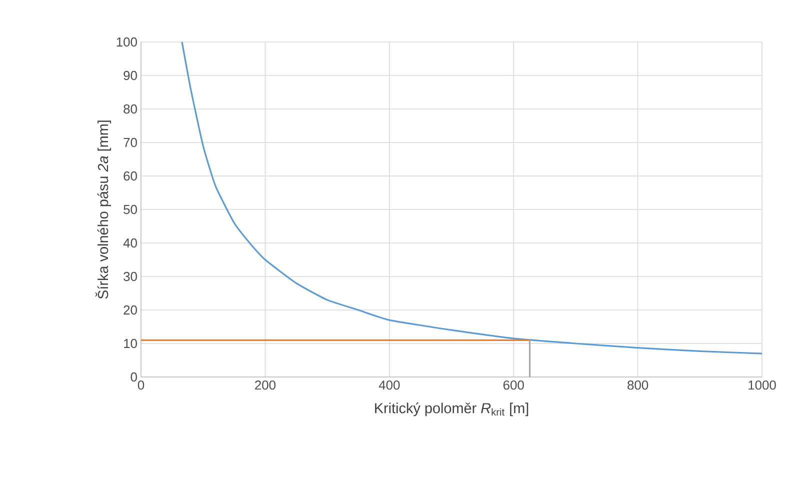 The image size is (802, 490). I want to click on y-tick-label: 90, so click(130, 75).